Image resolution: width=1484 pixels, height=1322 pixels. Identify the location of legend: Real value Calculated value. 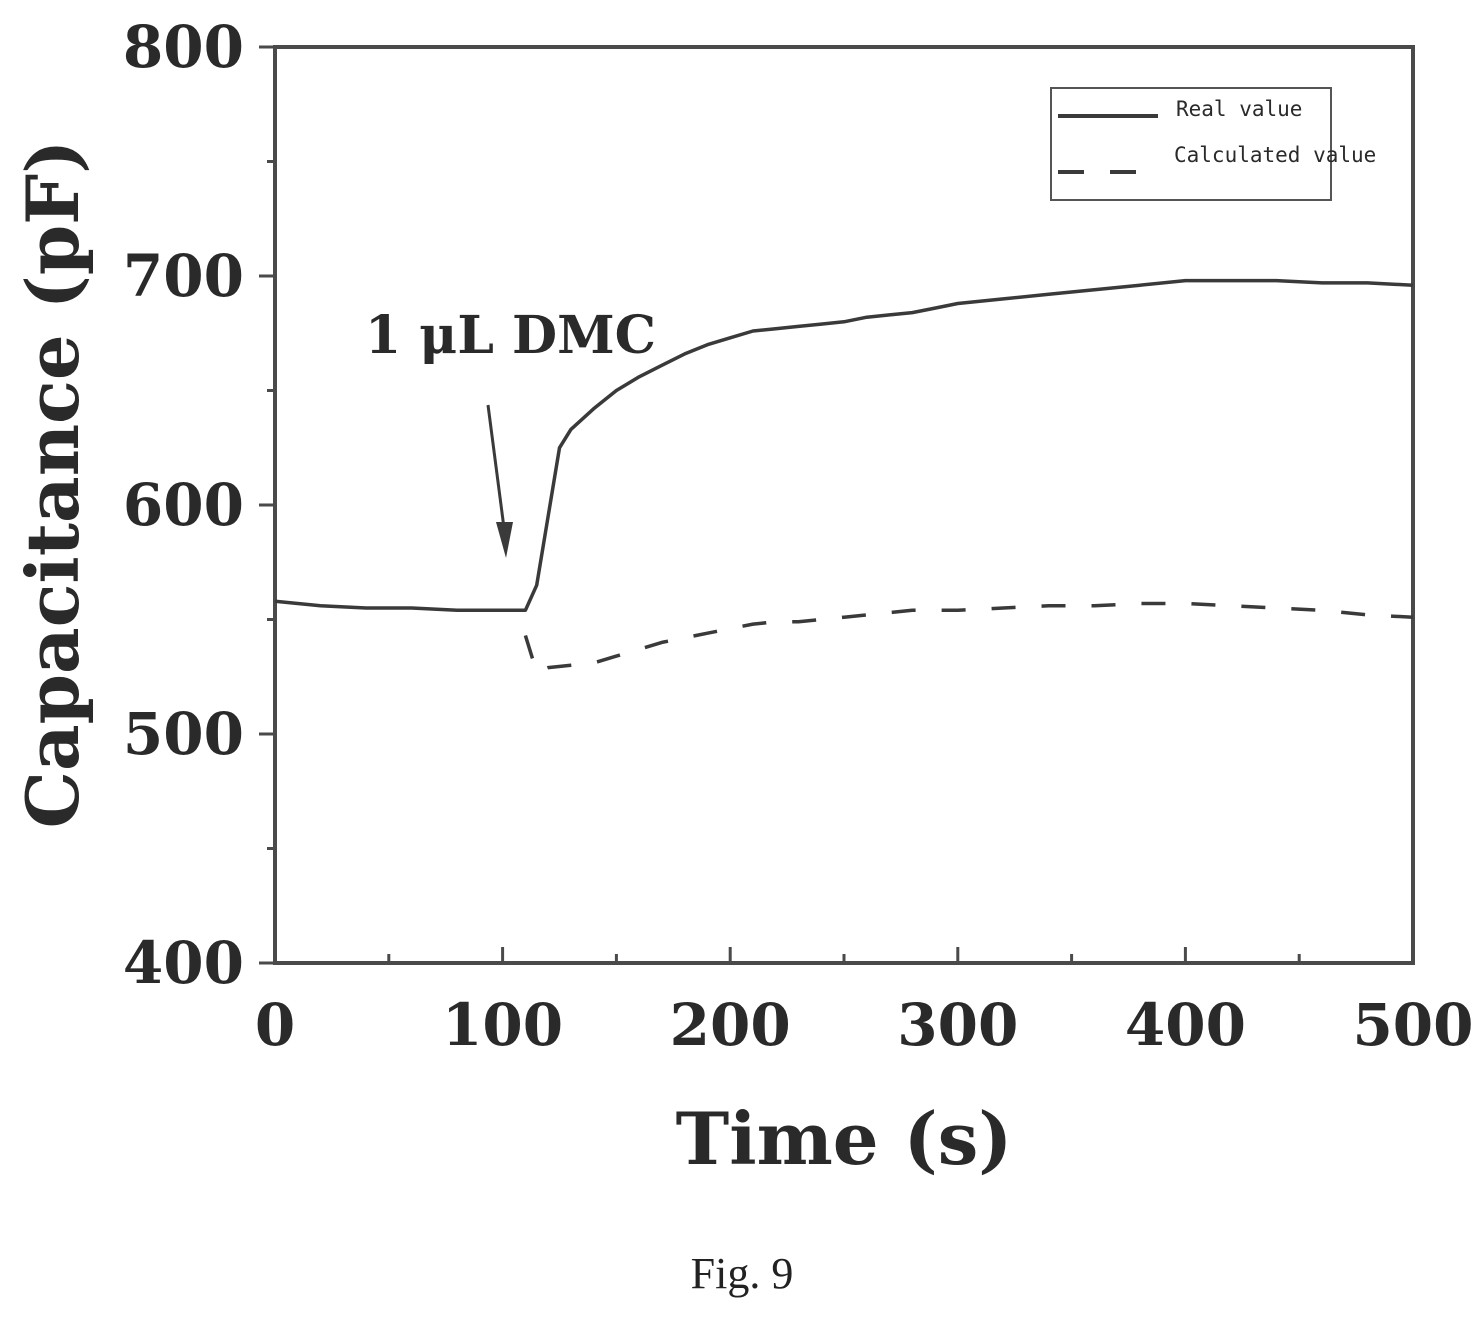
(1213, 144).